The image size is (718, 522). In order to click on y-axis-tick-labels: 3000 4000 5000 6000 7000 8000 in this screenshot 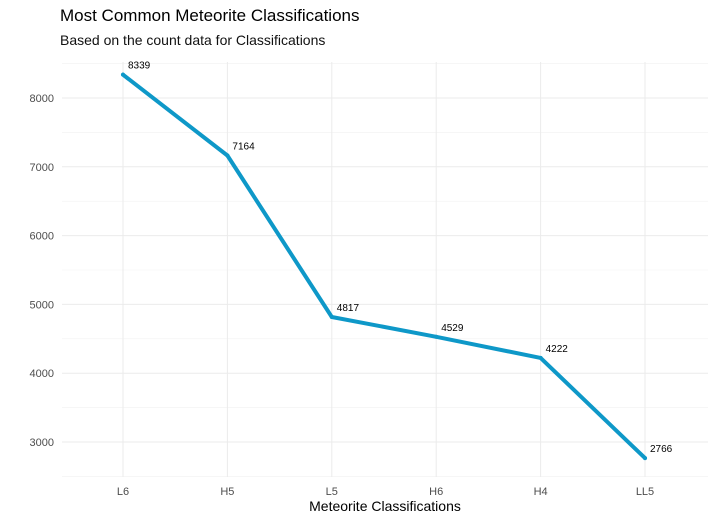, I will do `click(42, 271)`.